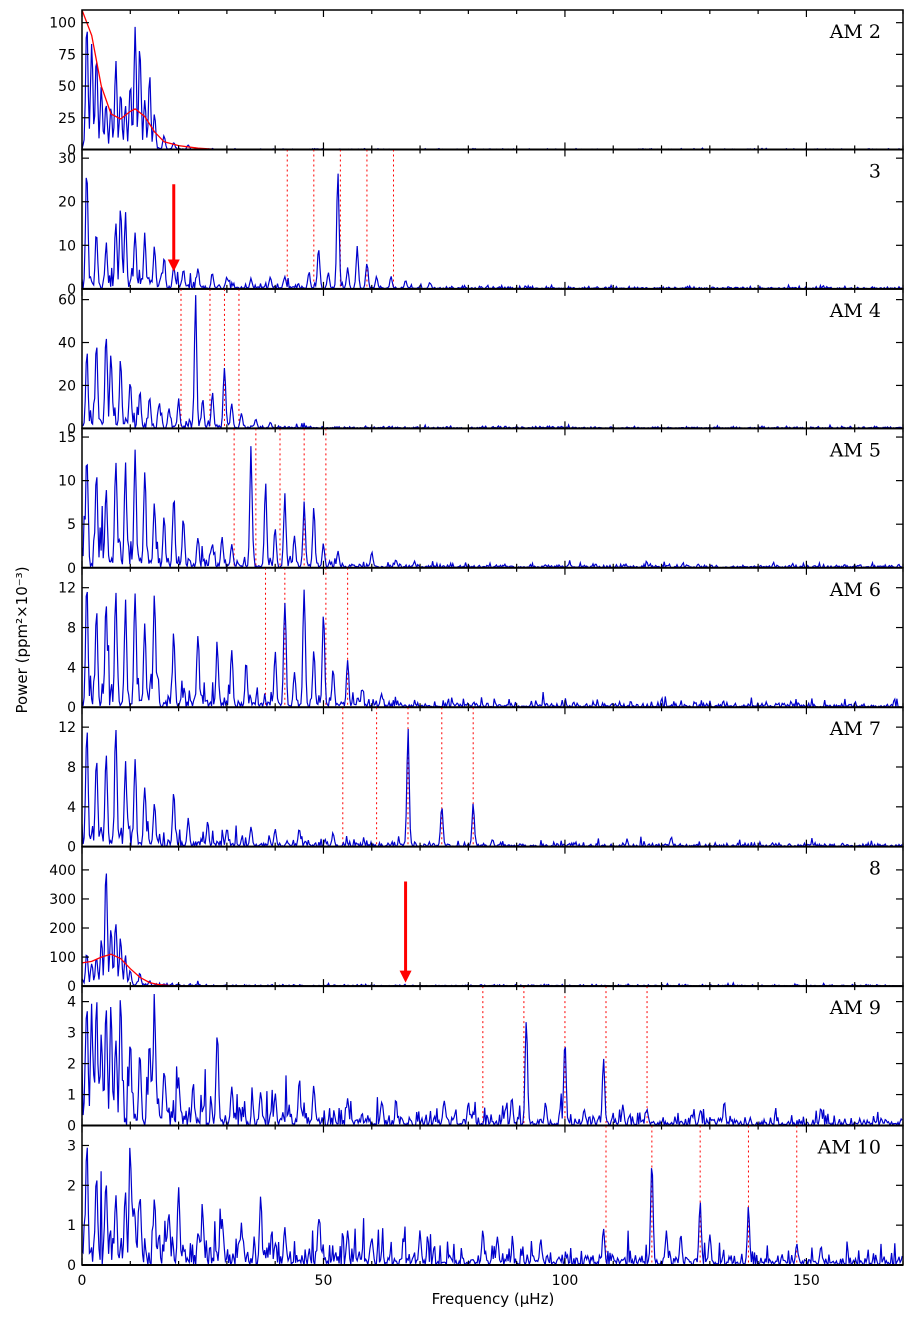  Describe the element at coordinates (806, 1281) in the screenshot. I see `x-tick-label: 150` at that location.